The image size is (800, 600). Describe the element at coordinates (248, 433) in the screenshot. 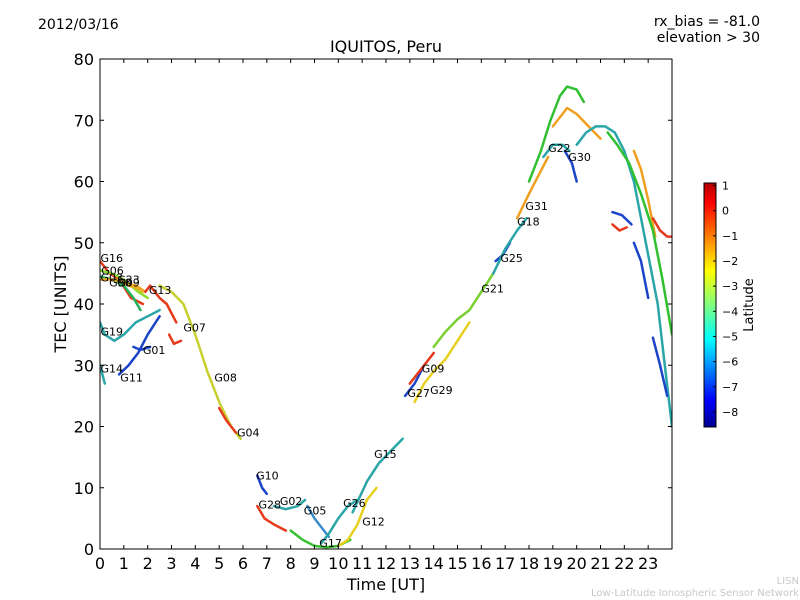

I see `satellite-label-13: G04` at that location.